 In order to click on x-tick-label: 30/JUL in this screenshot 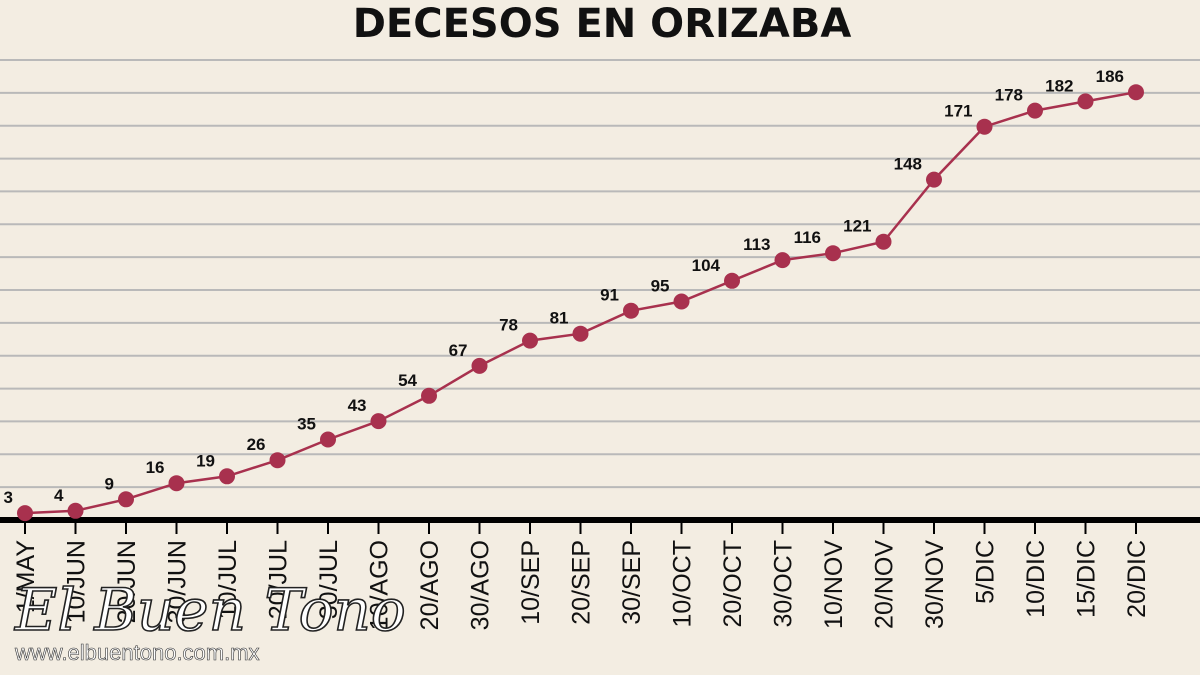, I will do `click(329, 579)`.